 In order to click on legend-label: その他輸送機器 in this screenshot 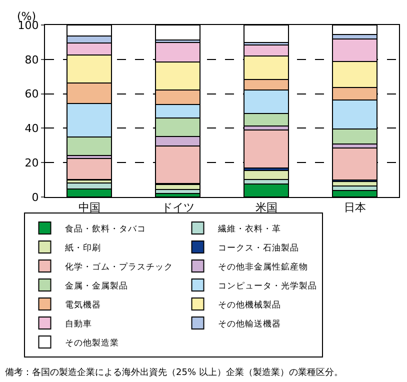, I will do `click(249, 324)`.